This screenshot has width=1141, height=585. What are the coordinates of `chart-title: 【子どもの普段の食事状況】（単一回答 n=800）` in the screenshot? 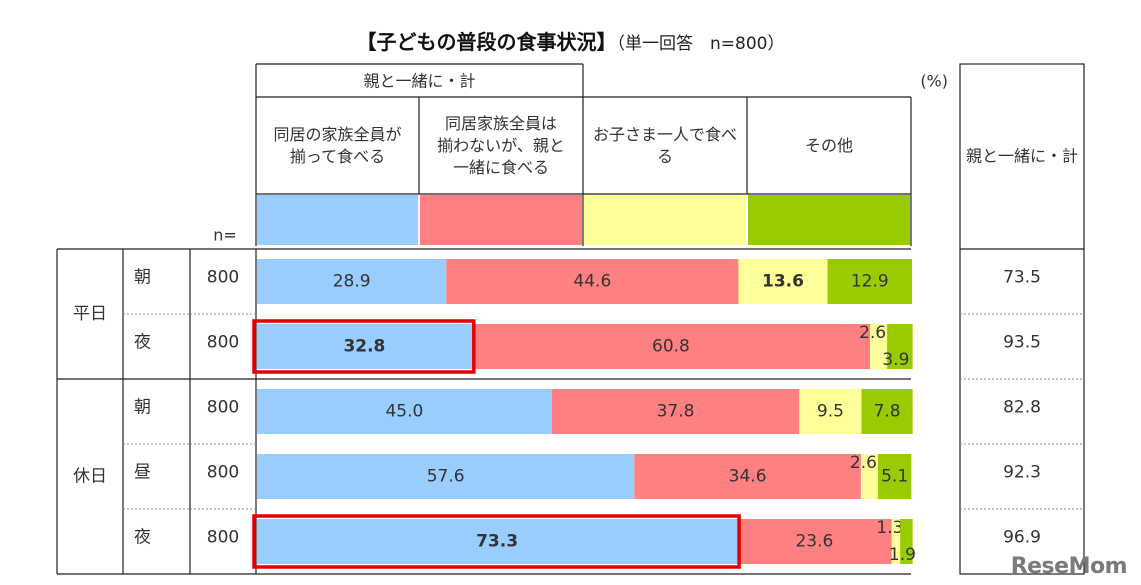 It's located at (570, 40).